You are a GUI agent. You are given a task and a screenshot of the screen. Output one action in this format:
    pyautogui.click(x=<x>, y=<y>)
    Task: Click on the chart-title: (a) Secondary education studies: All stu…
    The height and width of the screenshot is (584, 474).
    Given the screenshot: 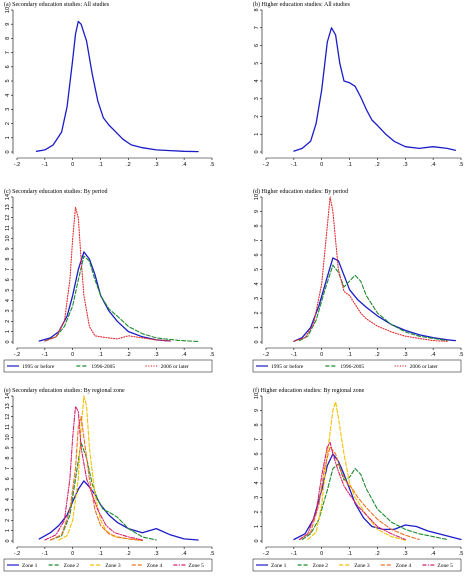 What is the action you would take?
    pyautogui.click(x=57, y=4)
    